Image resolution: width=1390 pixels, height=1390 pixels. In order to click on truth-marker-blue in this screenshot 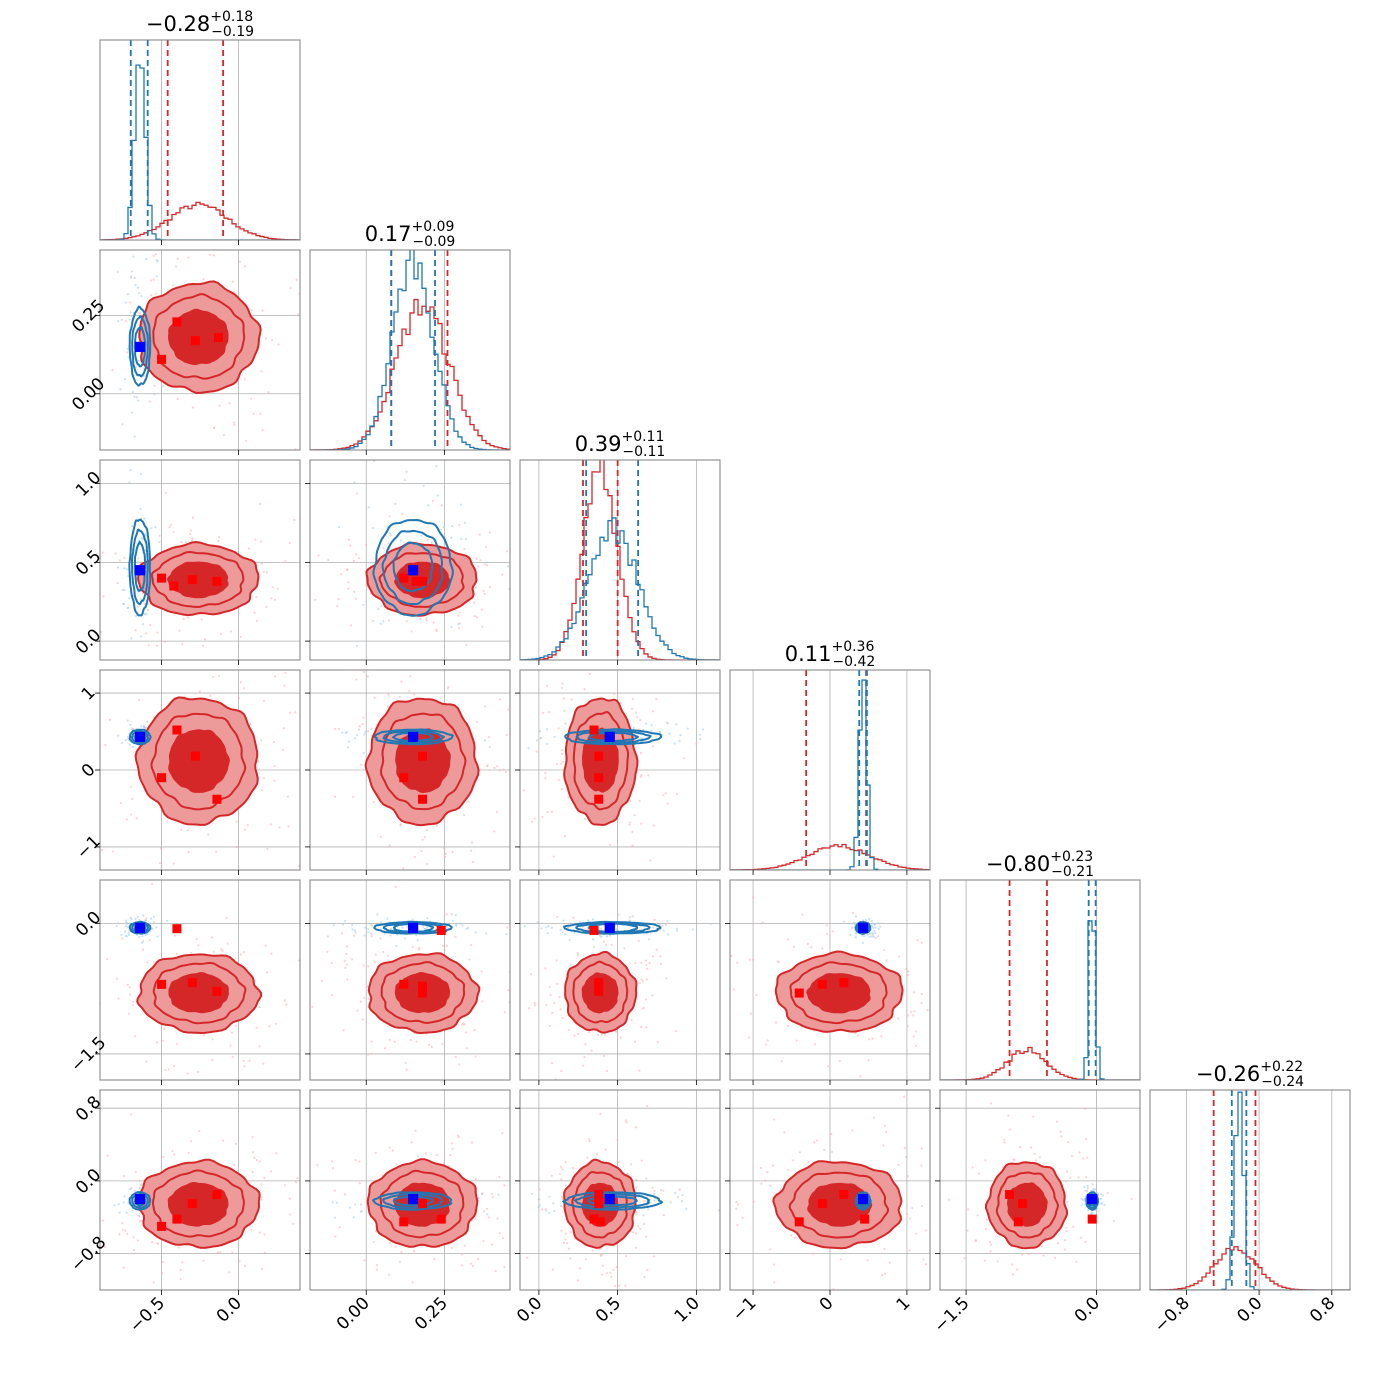, I will do `click(413, 1199)`.